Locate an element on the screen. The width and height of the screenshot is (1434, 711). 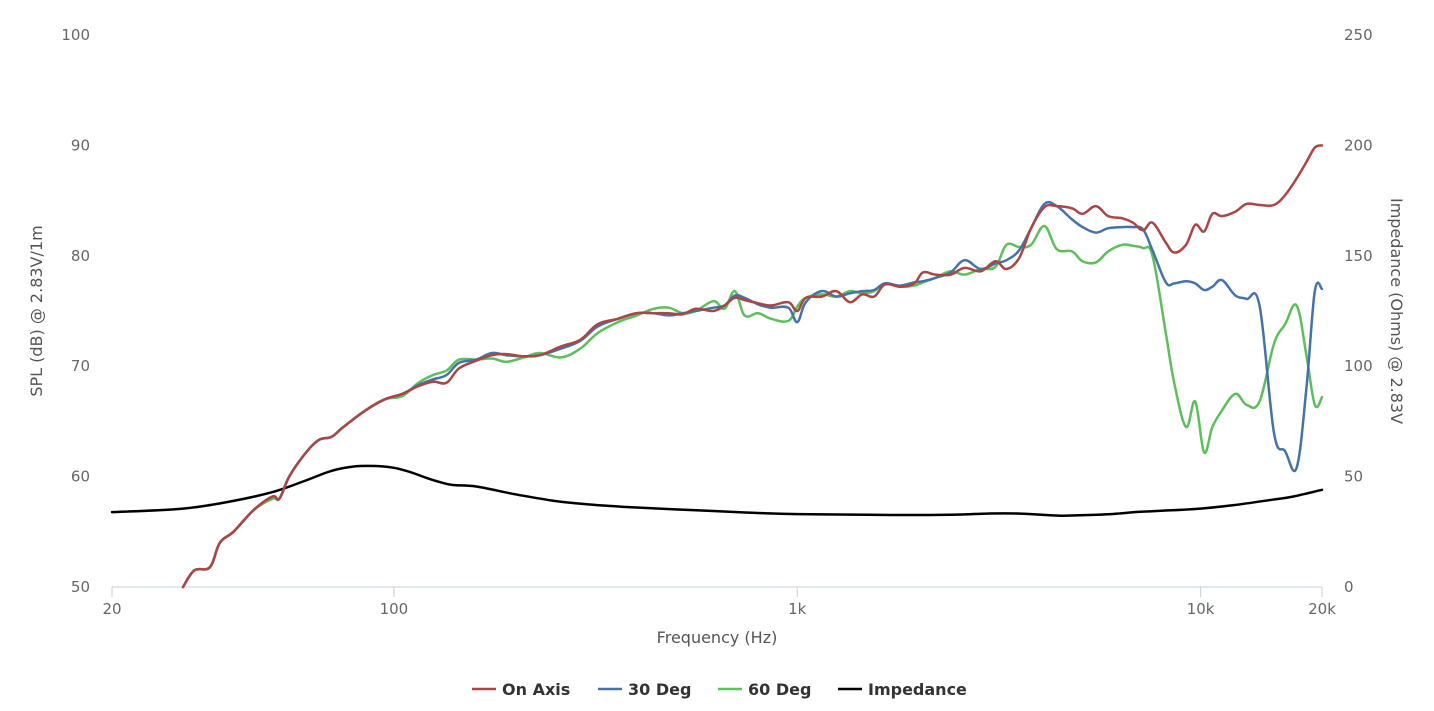
y2-axis-title: Impedance (Ohms) @ 2.83V is located at coordinates (1396, 311).